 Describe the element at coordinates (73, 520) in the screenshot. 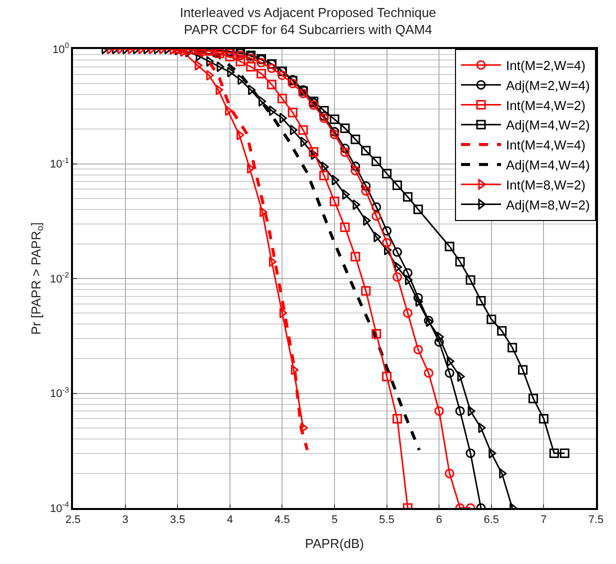

I see `x-tick-label: 2.5` at that location.